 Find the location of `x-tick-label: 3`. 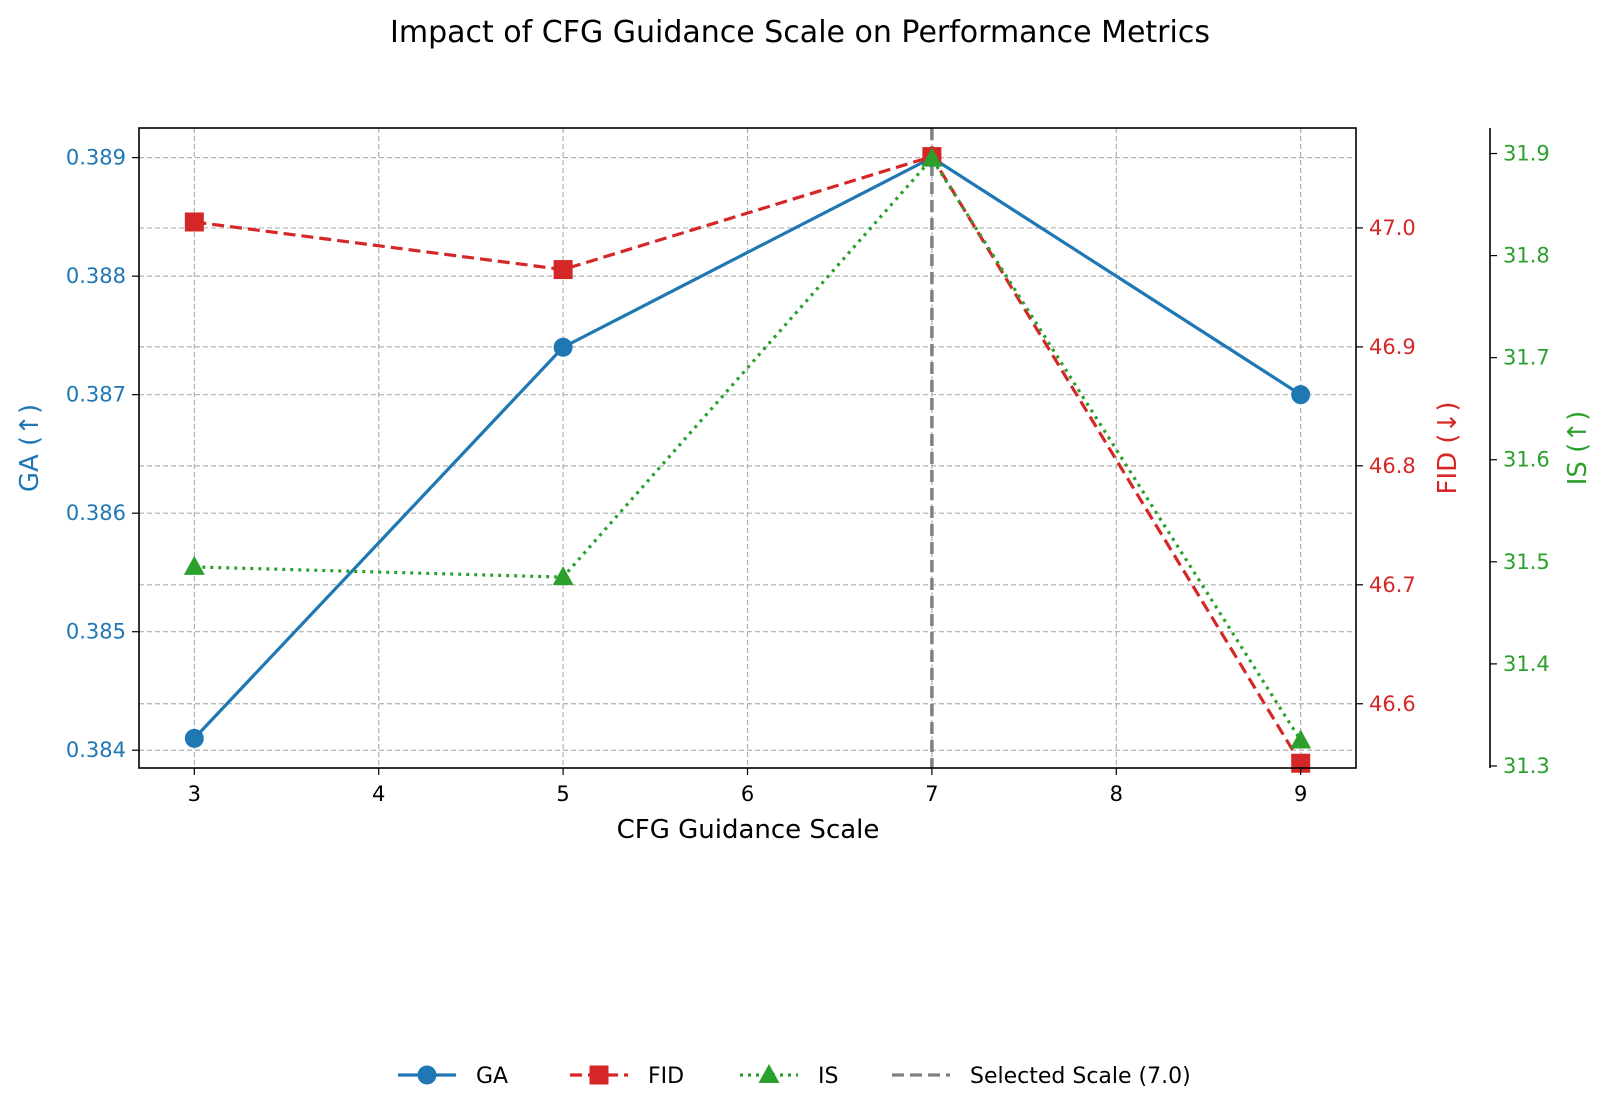

x-tick-label: 3 is located at coordinates (194, 794).